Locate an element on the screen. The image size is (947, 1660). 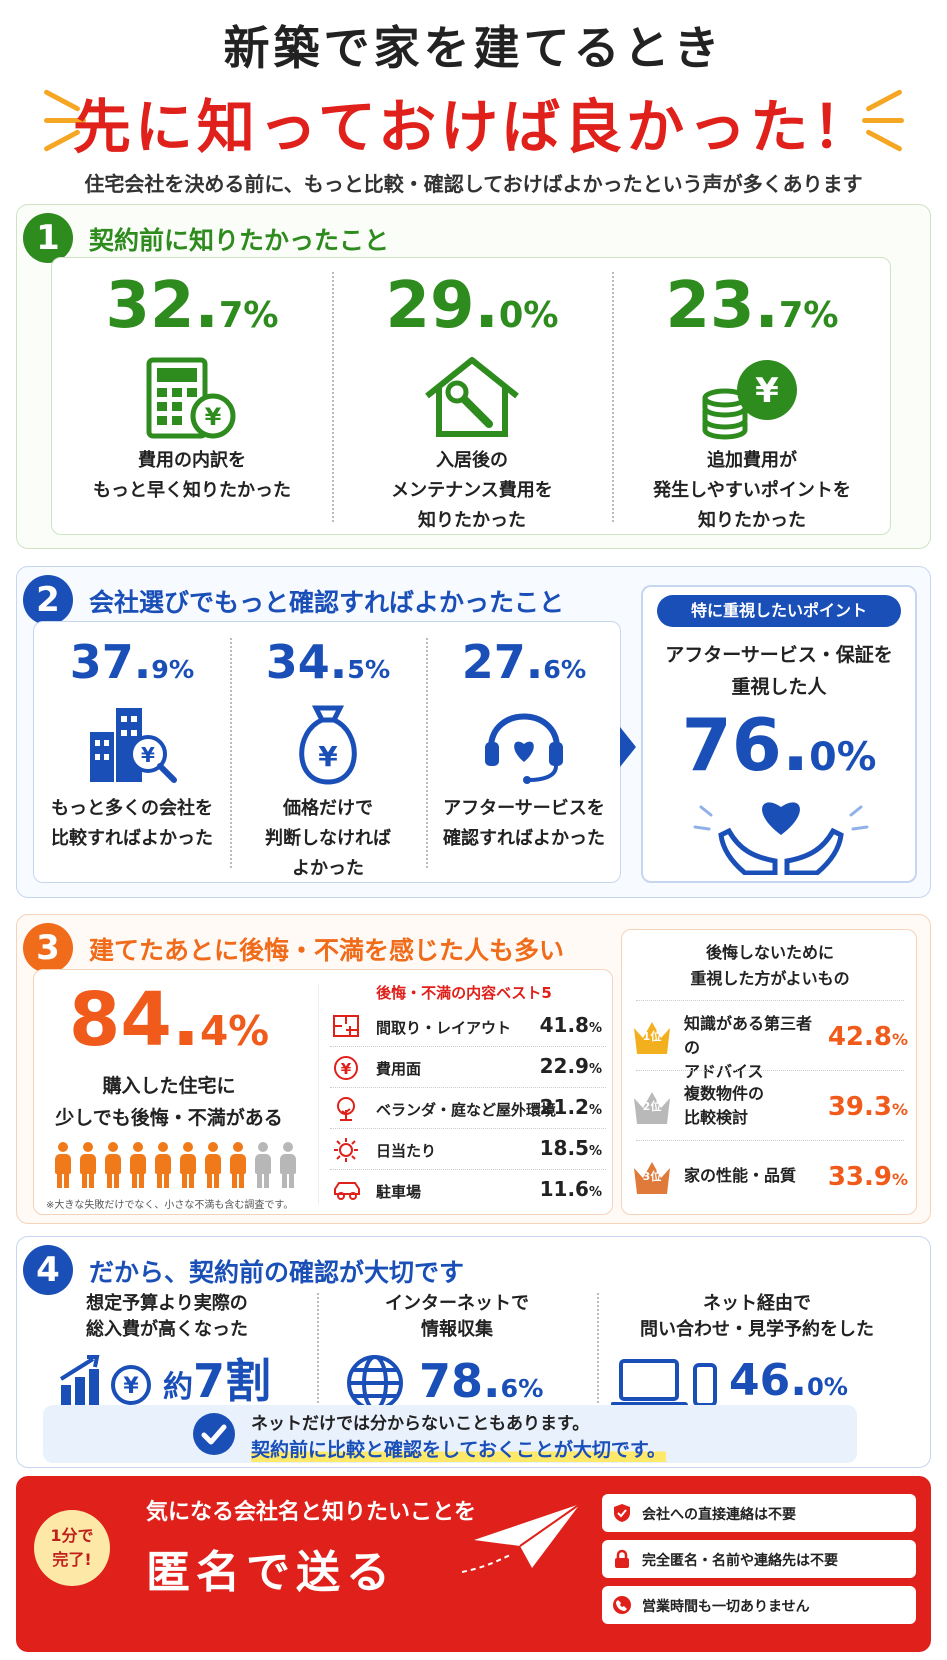
regret-value: 11.6% is located at coordinates (571, 1189).